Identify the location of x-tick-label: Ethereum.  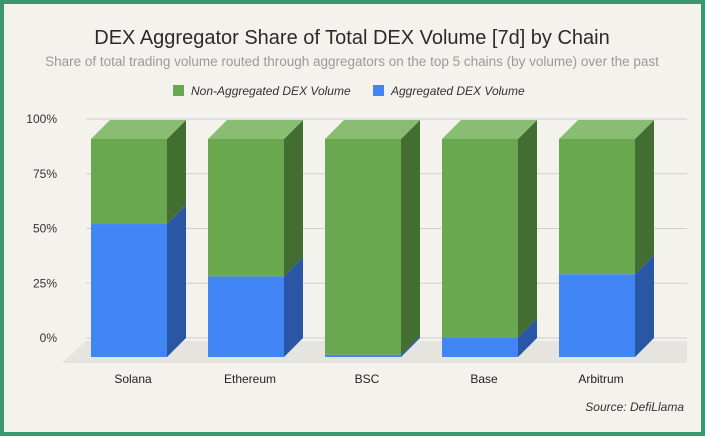
(250, 379).